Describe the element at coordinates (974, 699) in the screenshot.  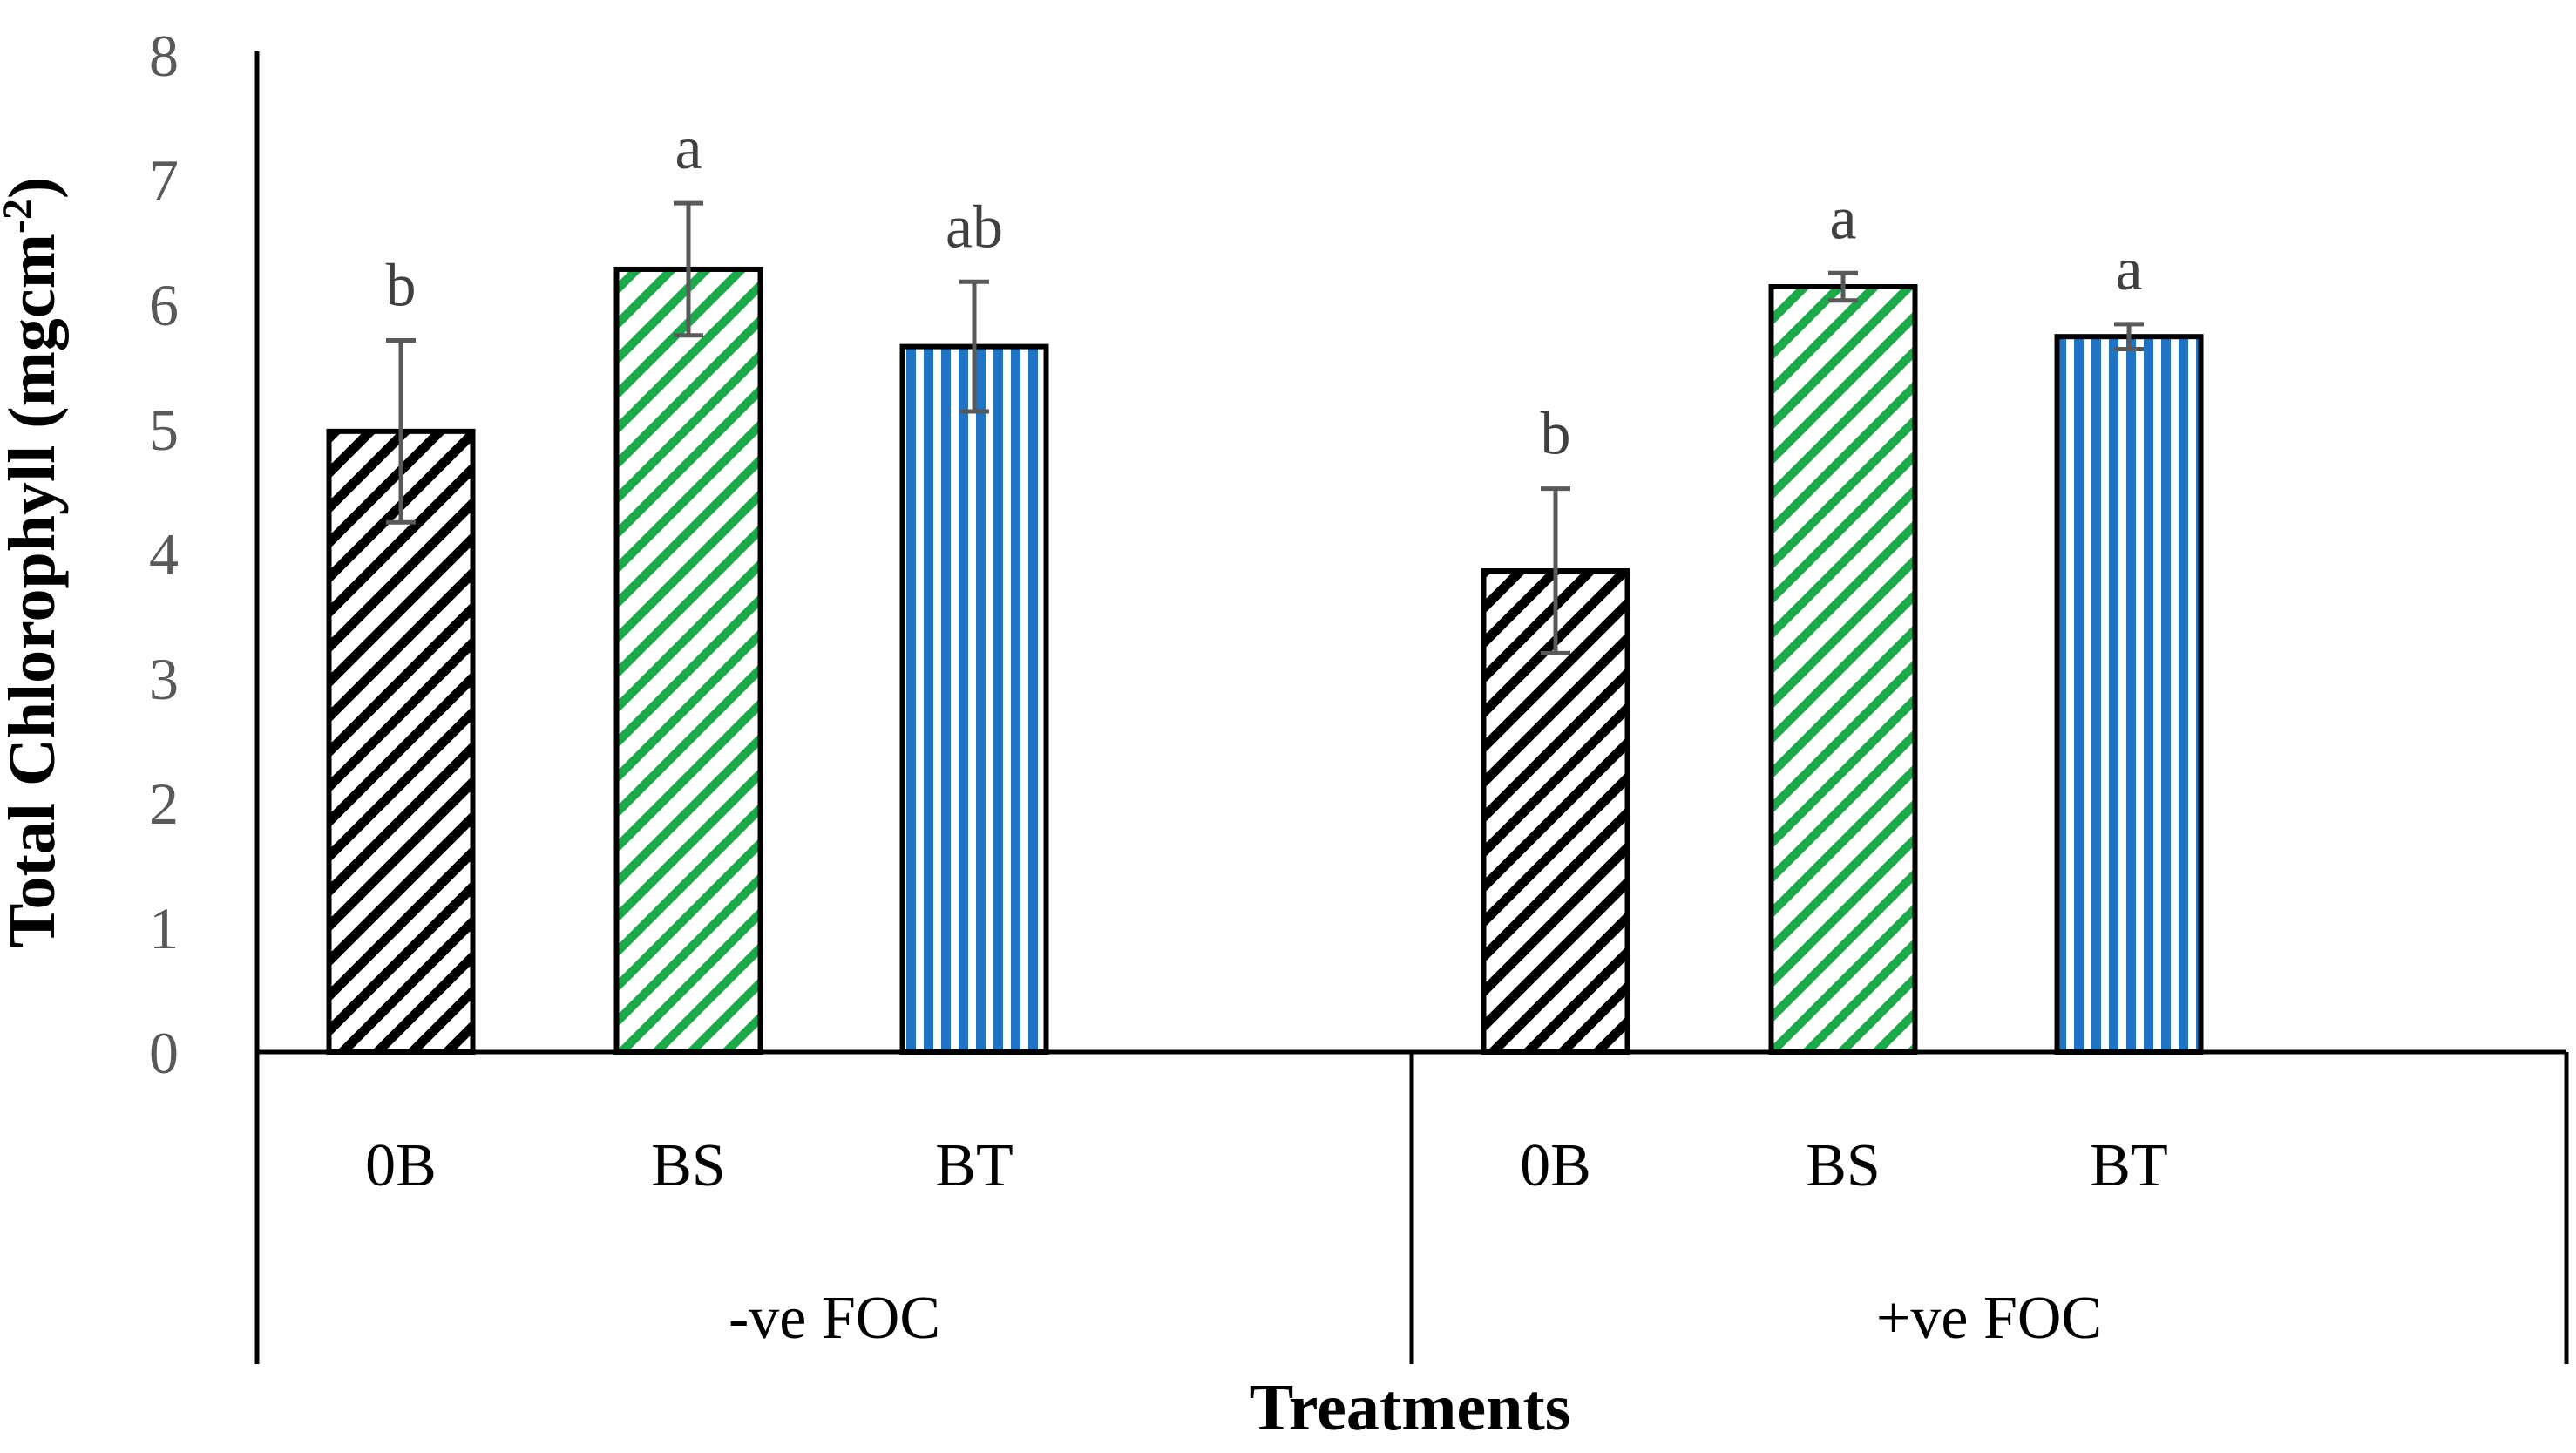
I see `bar-bt-neg-foc` at that location.